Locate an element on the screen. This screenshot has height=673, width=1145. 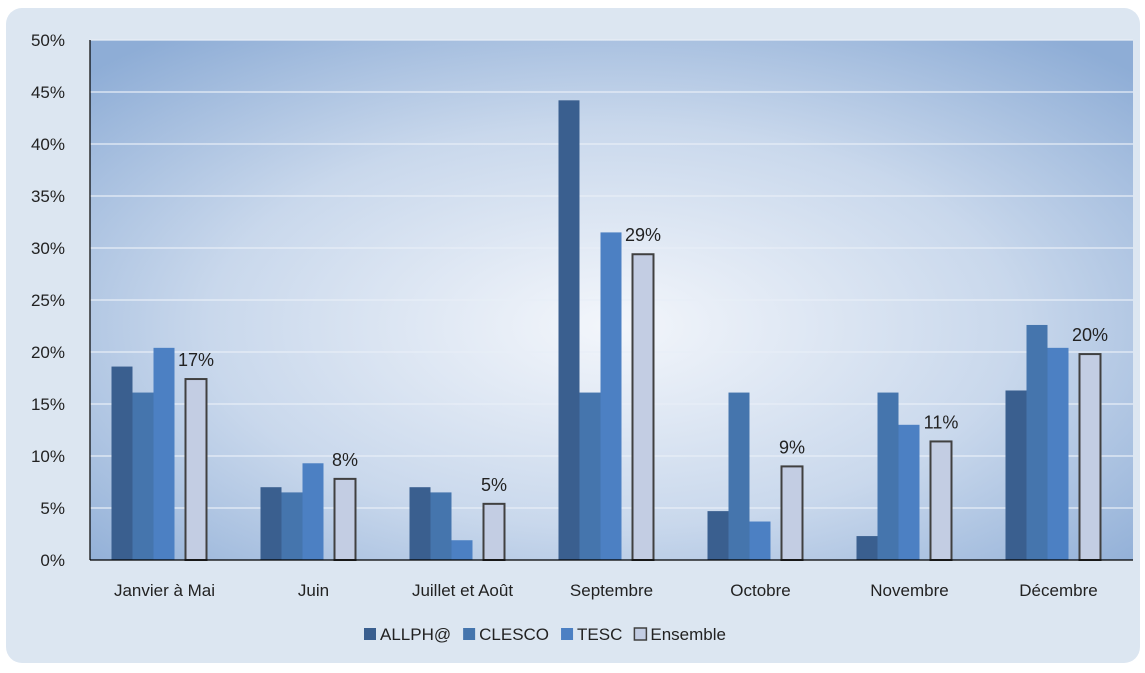
legend-label: ALLPH@ is located at coordinates (415, 634).